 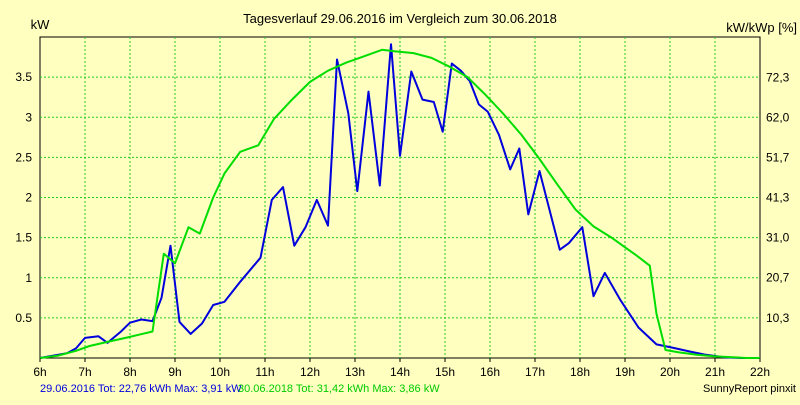 What do you see at coordinates (220, 372) in the screenshot?
I see `x-tick-label-4: 10h` at bounding box center [220, 372].